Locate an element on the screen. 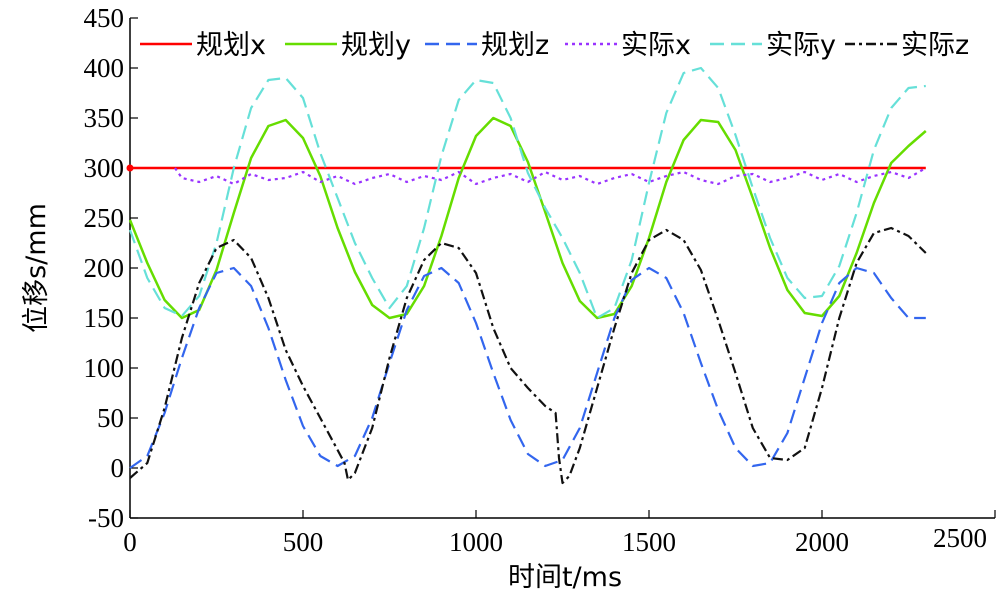  y-tick-label: 250 is located at coordinates (104, 218).